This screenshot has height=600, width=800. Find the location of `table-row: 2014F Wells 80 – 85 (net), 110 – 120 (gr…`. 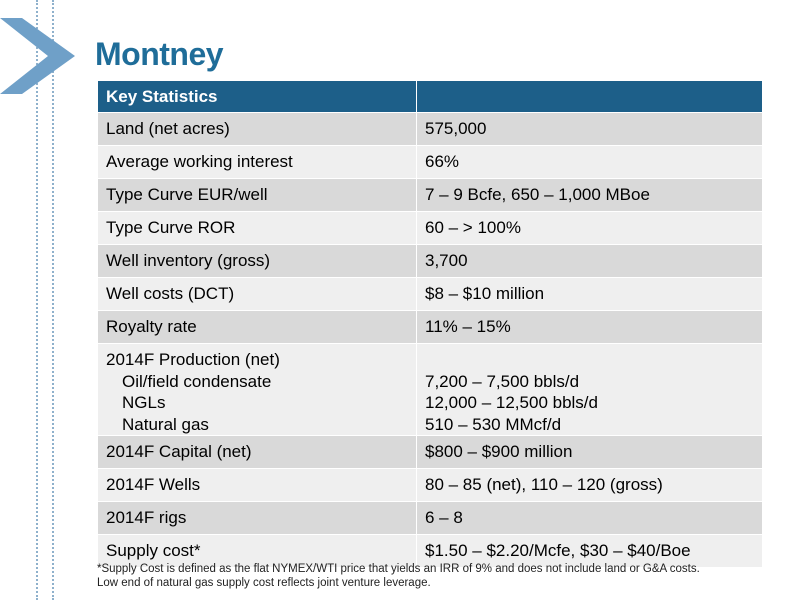

table-row: 2014F Wells 80 – 85 (net), 110 – 120 (gr… is located at coordinates (430, 485).